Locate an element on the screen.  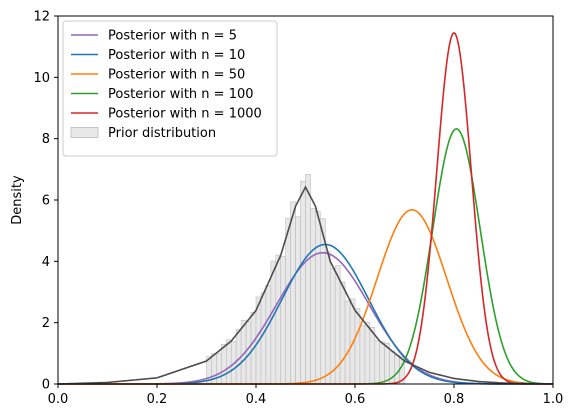
y-tick-label: 12 is located at coordinates (41, 17).